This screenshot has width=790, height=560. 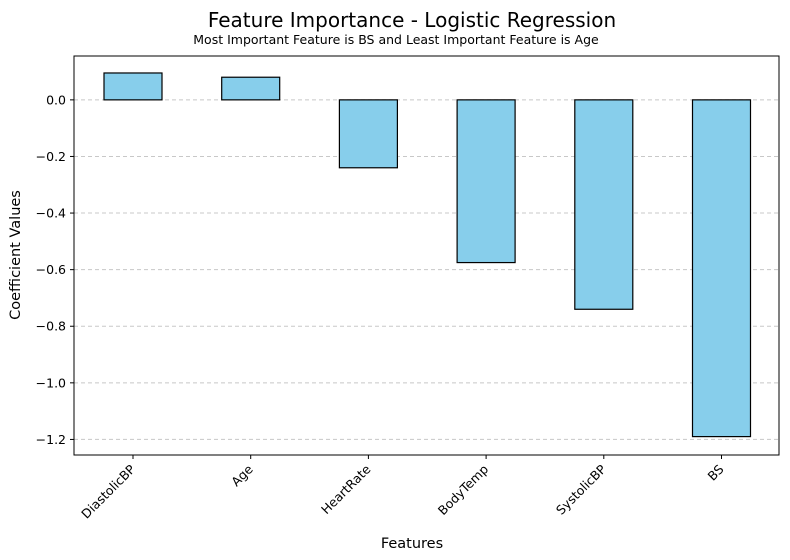 What do you see at coordinates (16, 255) in the screenshot?
I see `y-axis-label: Coefficient Values` at bounding box center [16, 255].